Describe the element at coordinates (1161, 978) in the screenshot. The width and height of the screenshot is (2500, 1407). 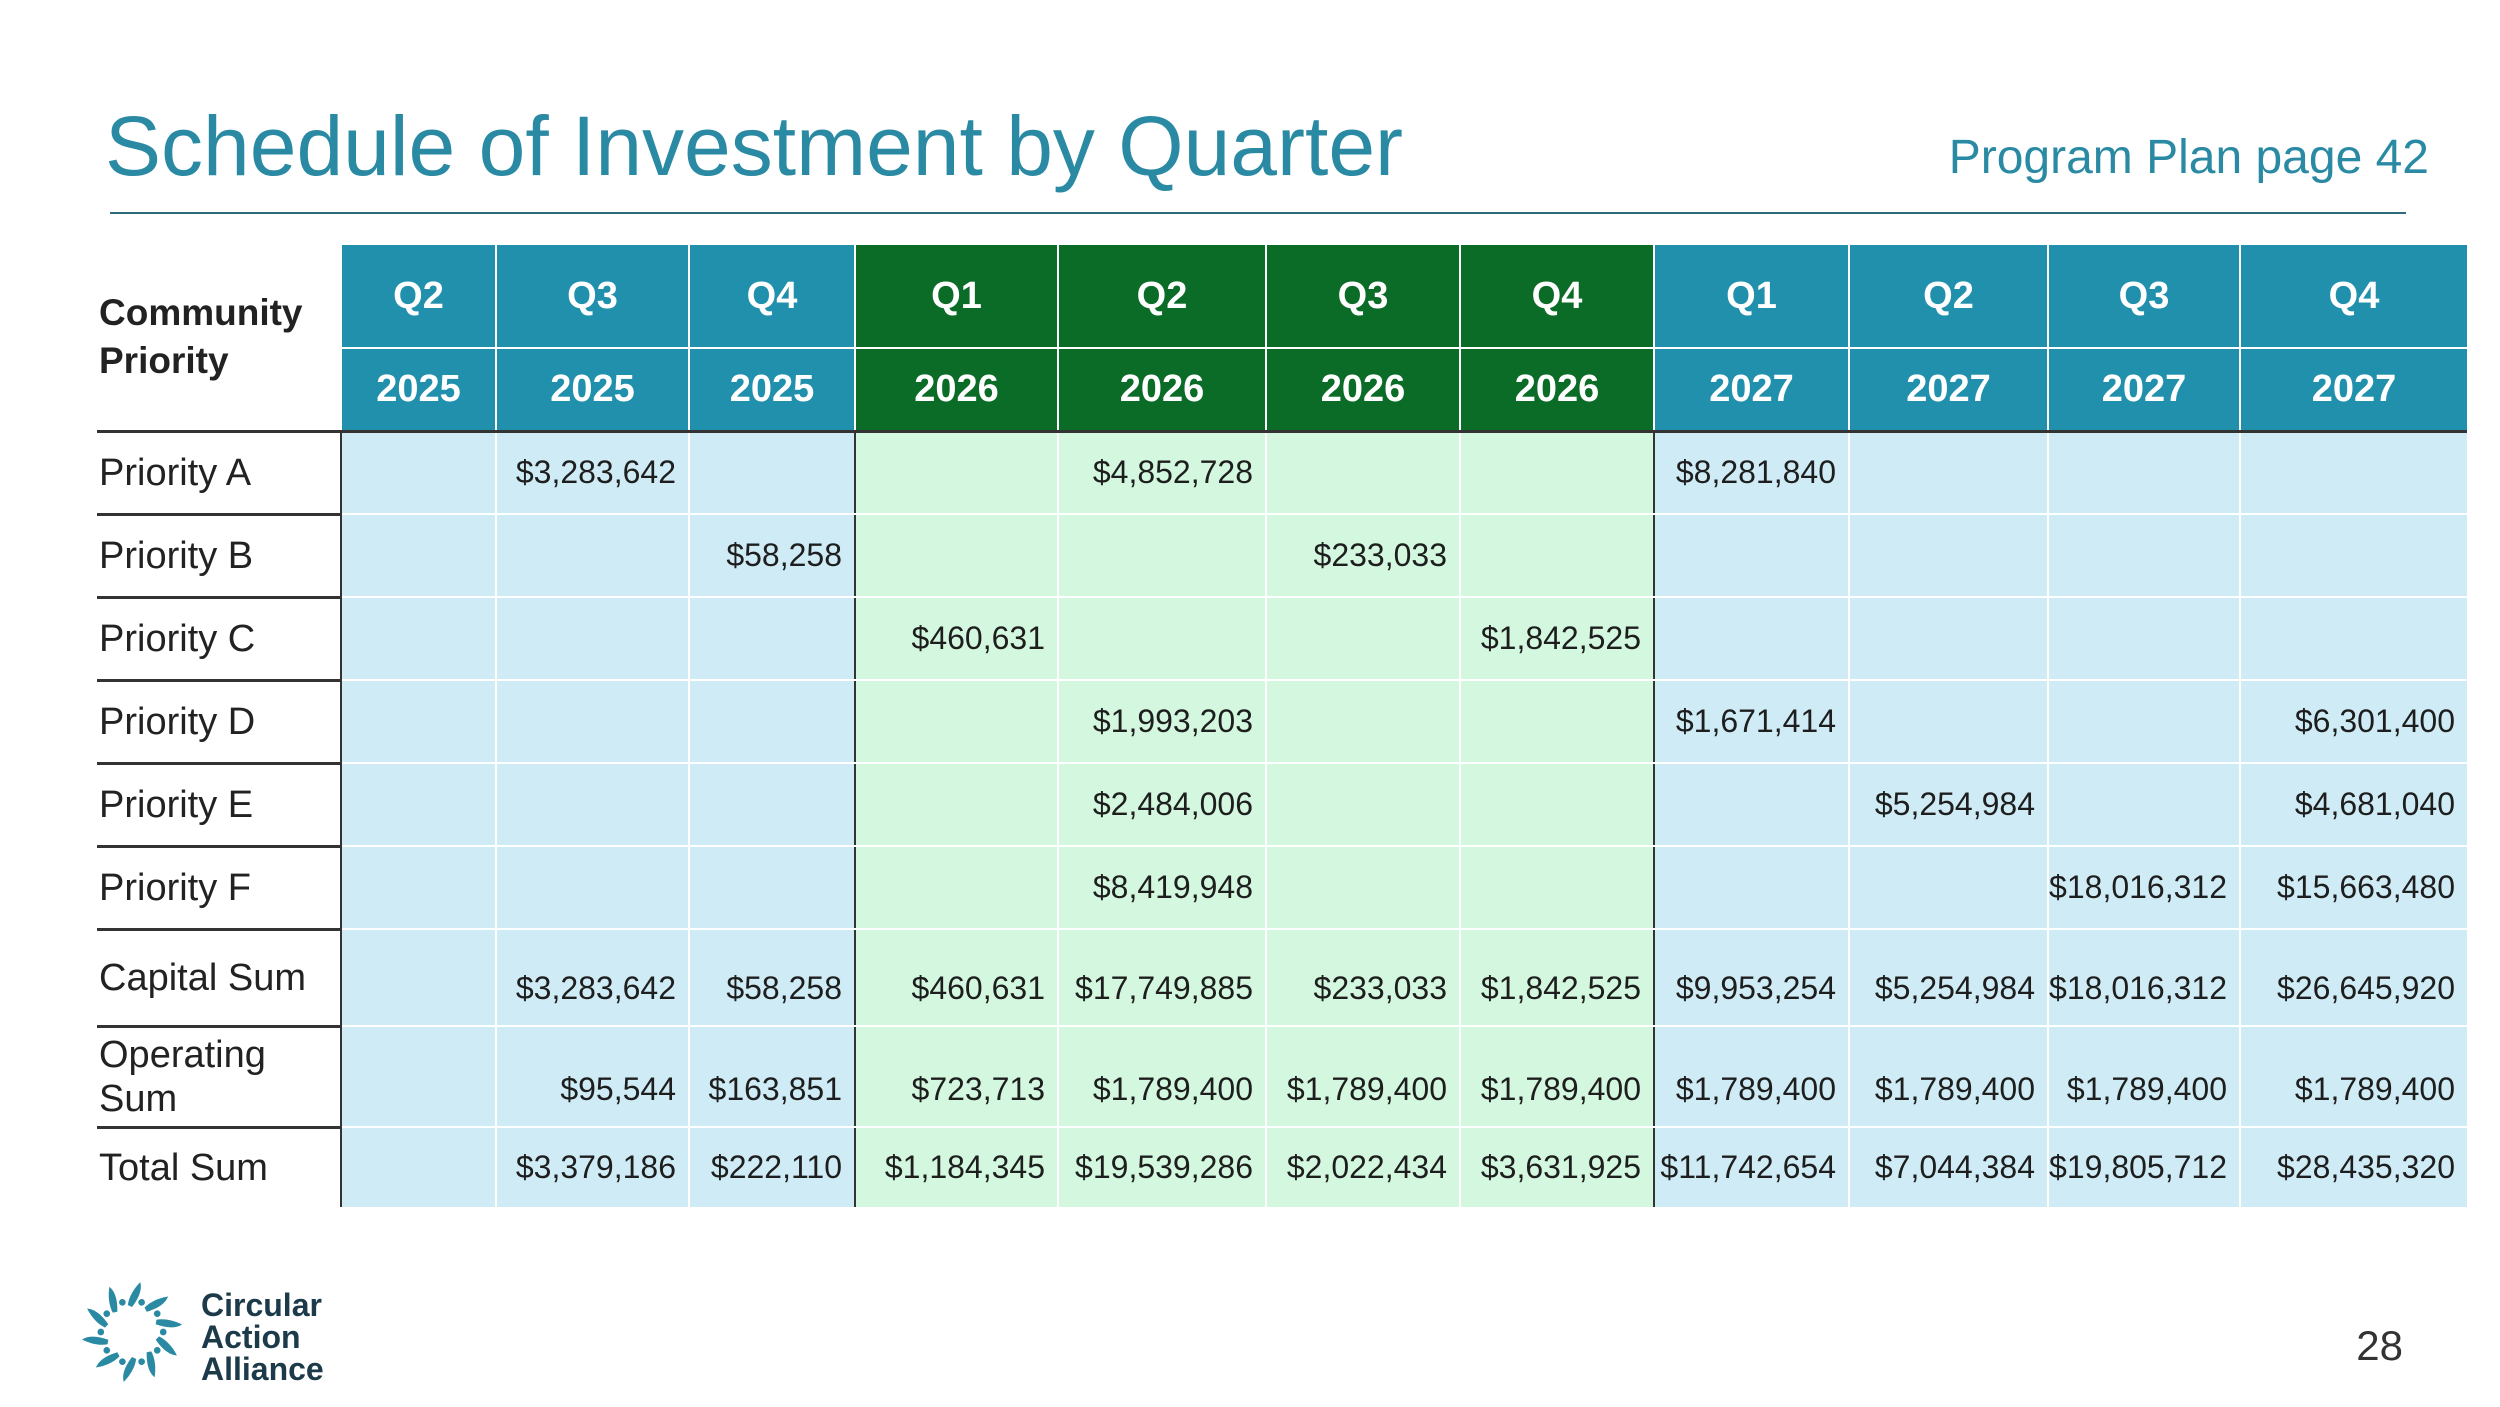
I see `table-cell: $17,749,885` at that location.